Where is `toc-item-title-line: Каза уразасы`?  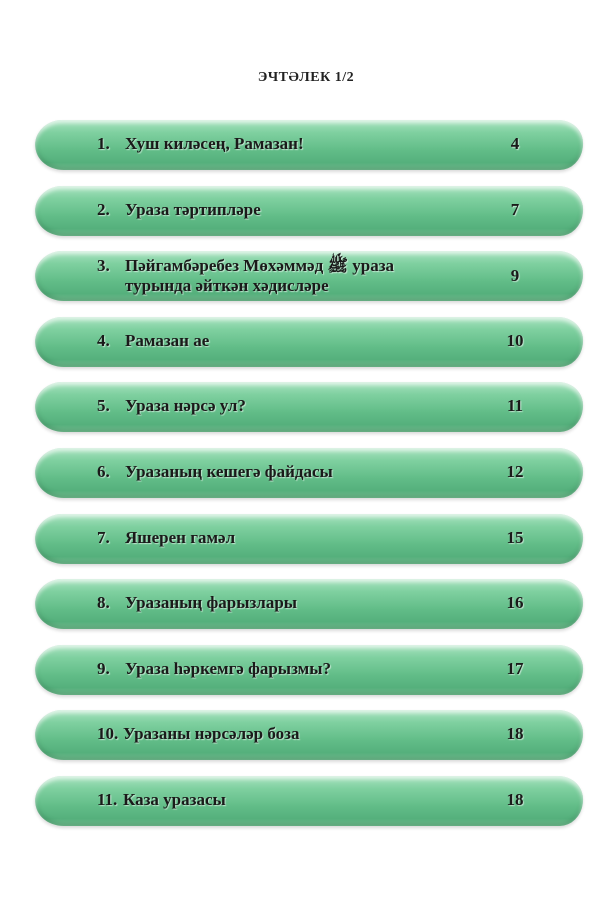 toc-item-title-line: Каза уразасы is located at coordinates (174, 799).